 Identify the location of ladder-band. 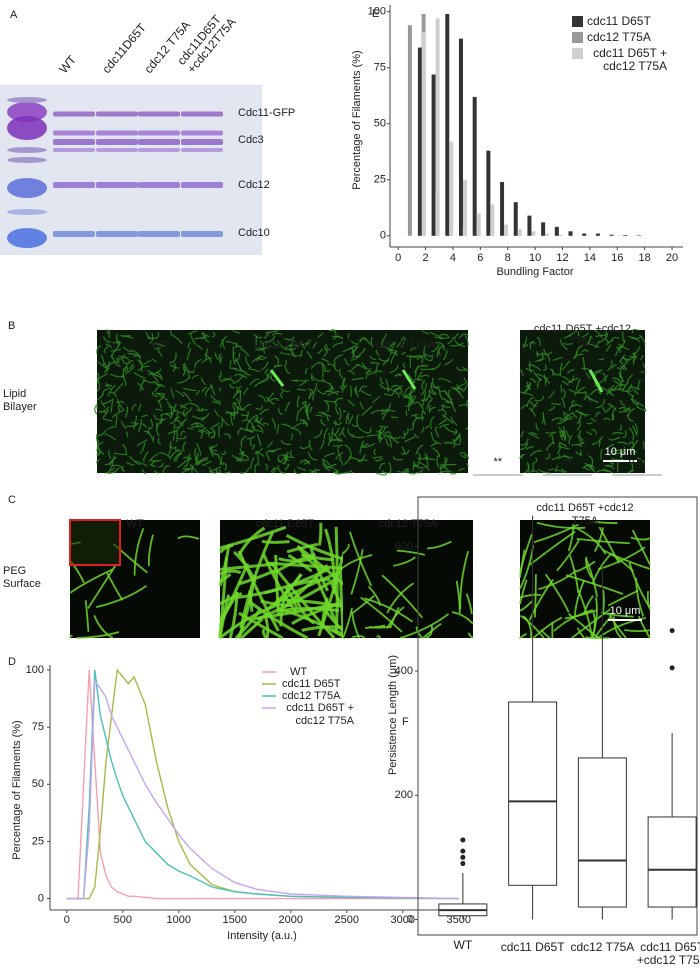
(27, 238).